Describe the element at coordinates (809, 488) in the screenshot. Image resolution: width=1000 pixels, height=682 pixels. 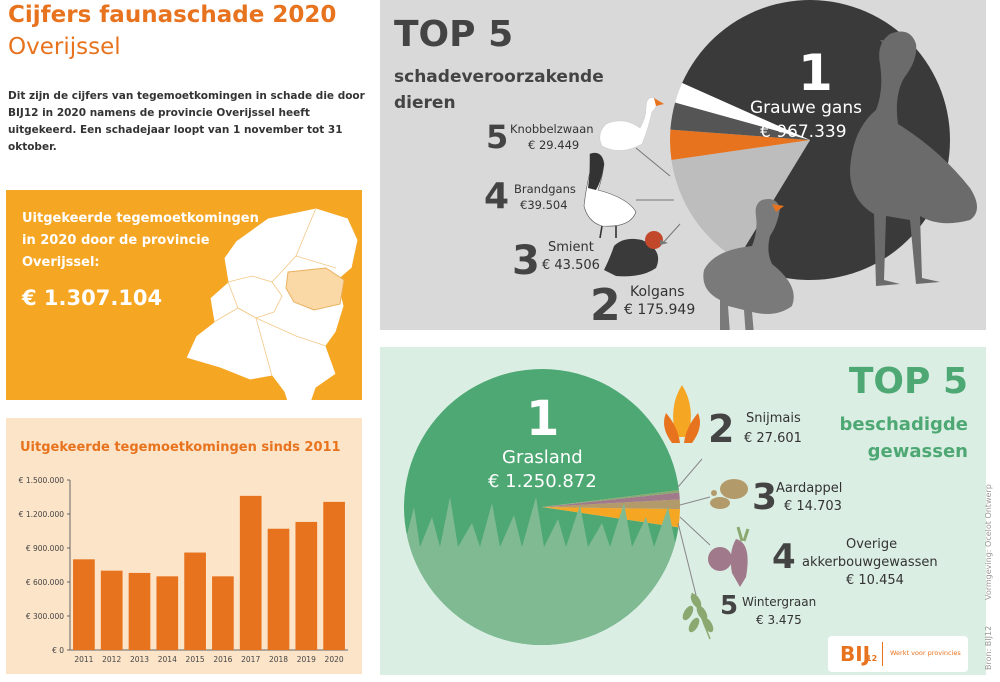
I see `crop-name-3: Aardappel` at that location.